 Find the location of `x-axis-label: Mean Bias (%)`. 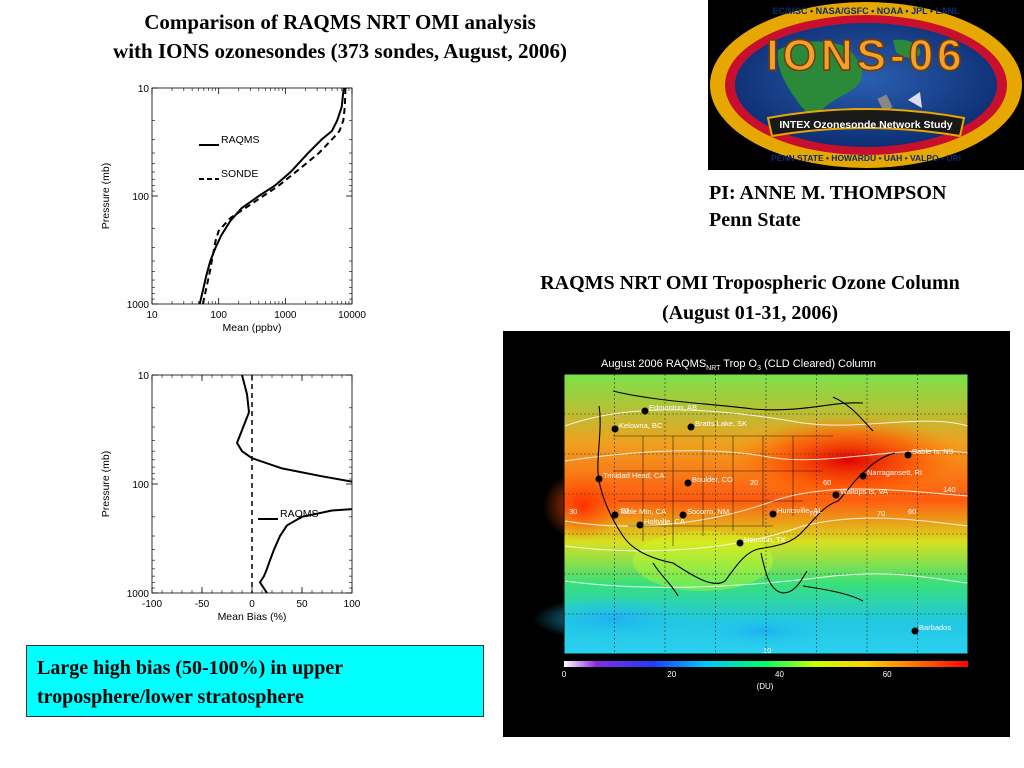

x-axis-label: Mean Bias (%) is located at coordinates (252, 617).